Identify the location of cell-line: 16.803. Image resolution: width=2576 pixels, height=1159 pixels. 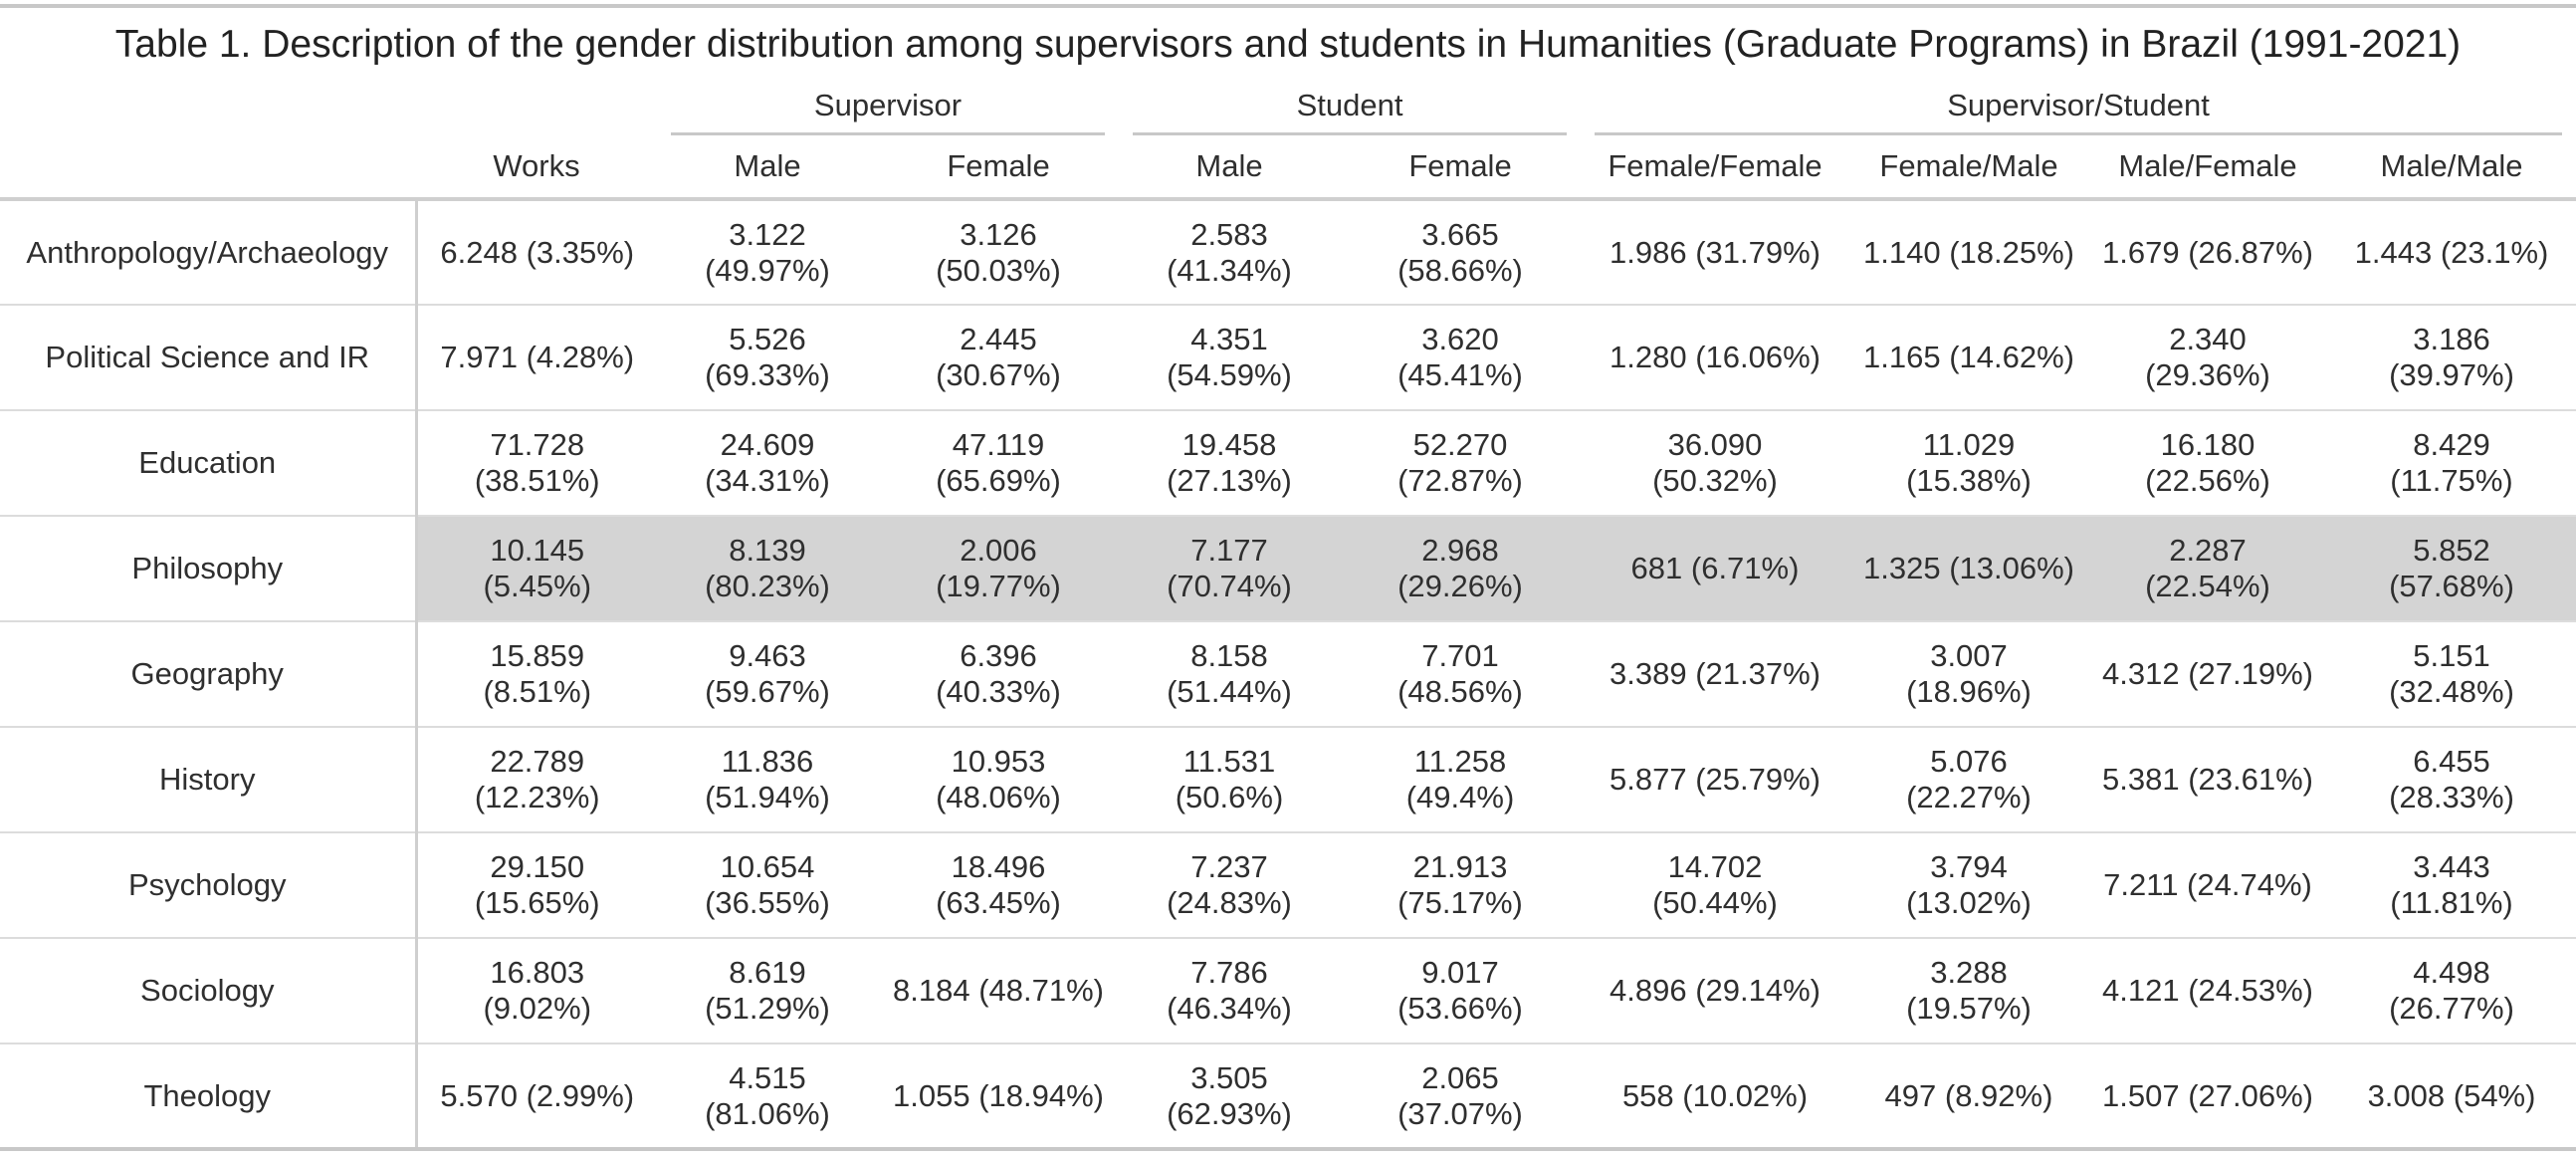
(537, 972).